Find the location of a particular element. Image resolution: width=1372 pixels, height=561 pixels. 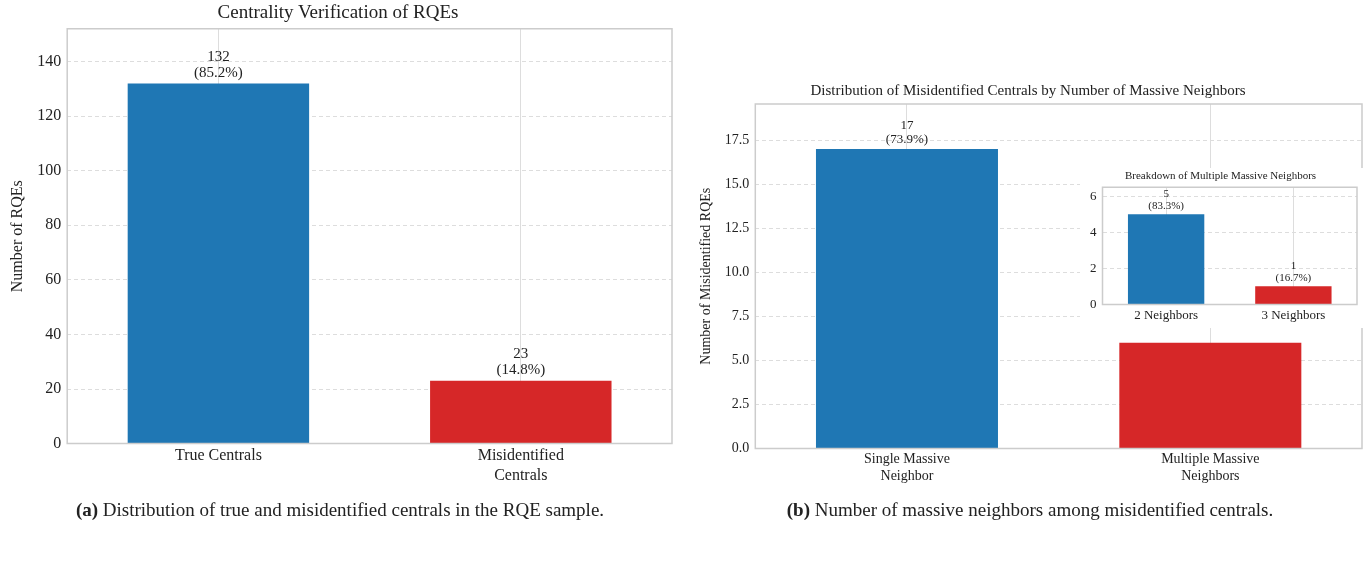

y-tick-label: 100 is located at coordinates (49, 169).